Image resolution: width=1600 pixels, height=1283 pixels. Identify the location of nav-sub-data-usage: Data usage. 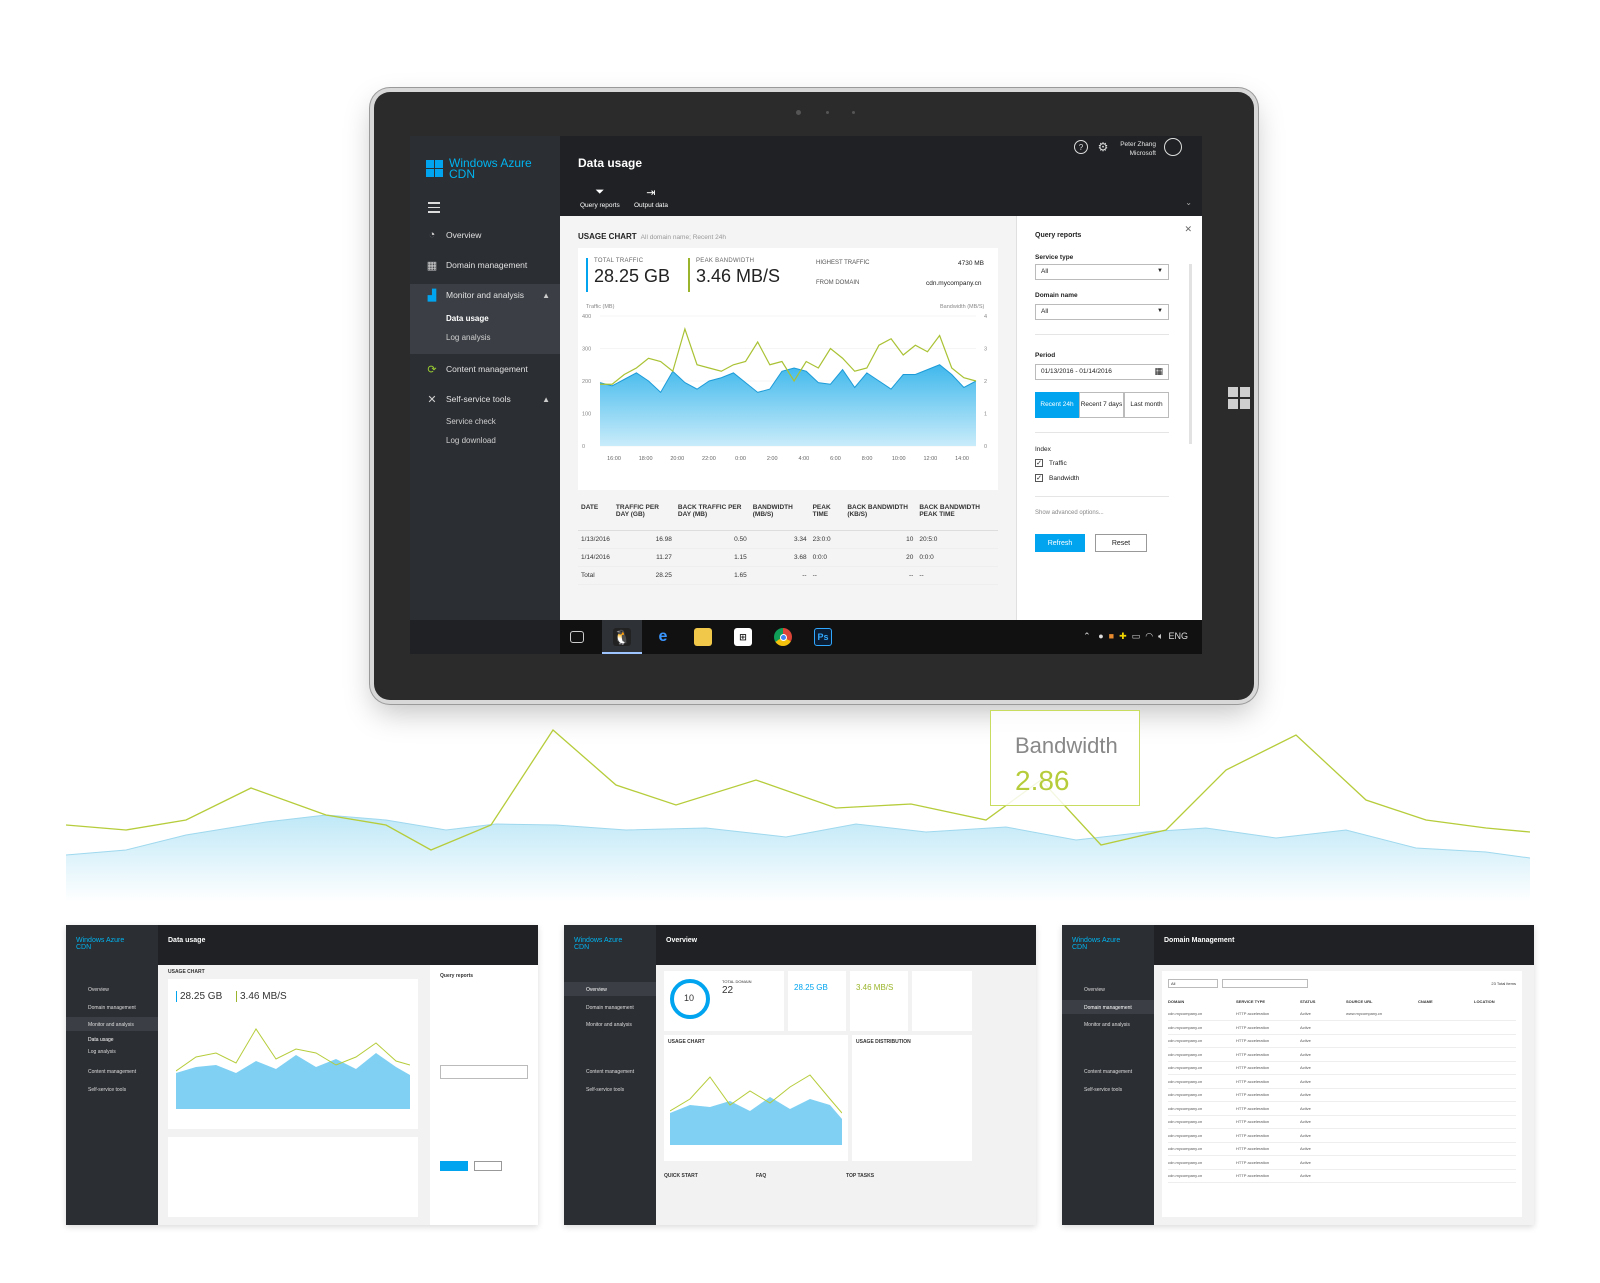
(467, 318).